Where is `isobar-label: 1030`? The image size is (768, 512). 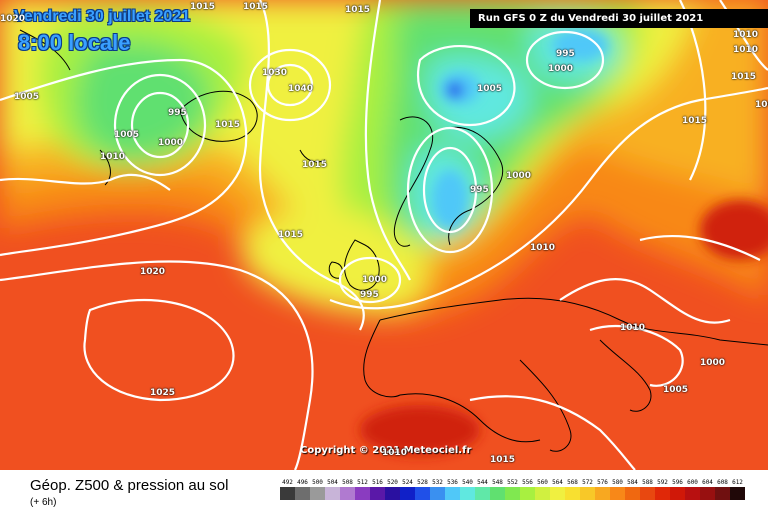 isobar-label: 1030 is located at coordinates (275, 73).